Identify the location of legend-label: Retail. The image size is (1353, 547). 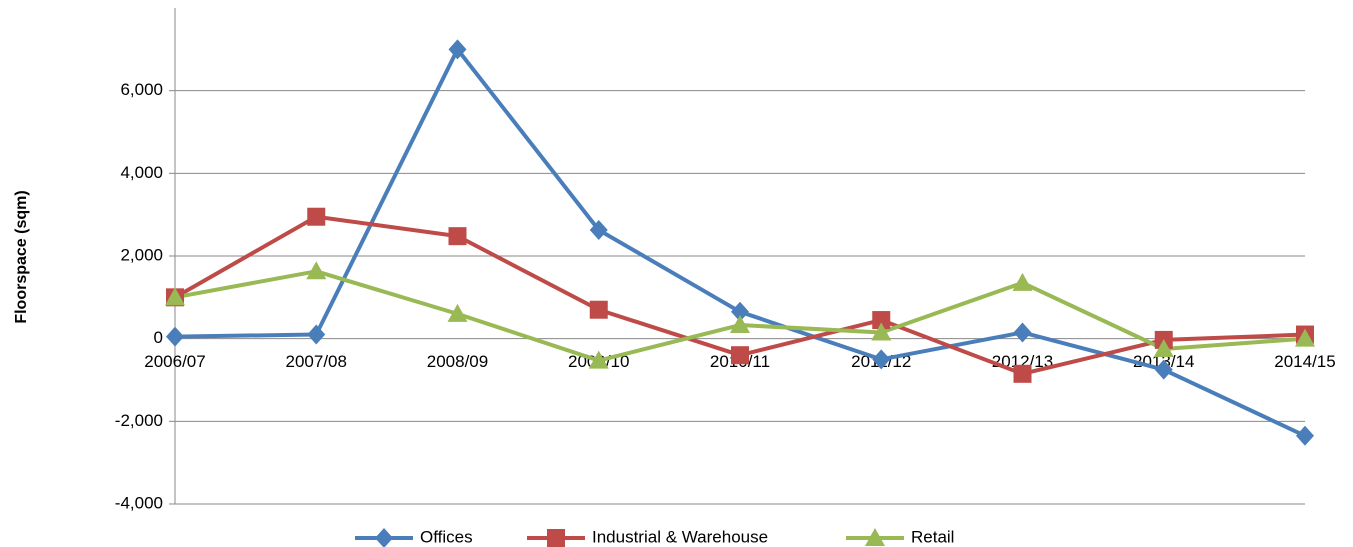
(932, 536).